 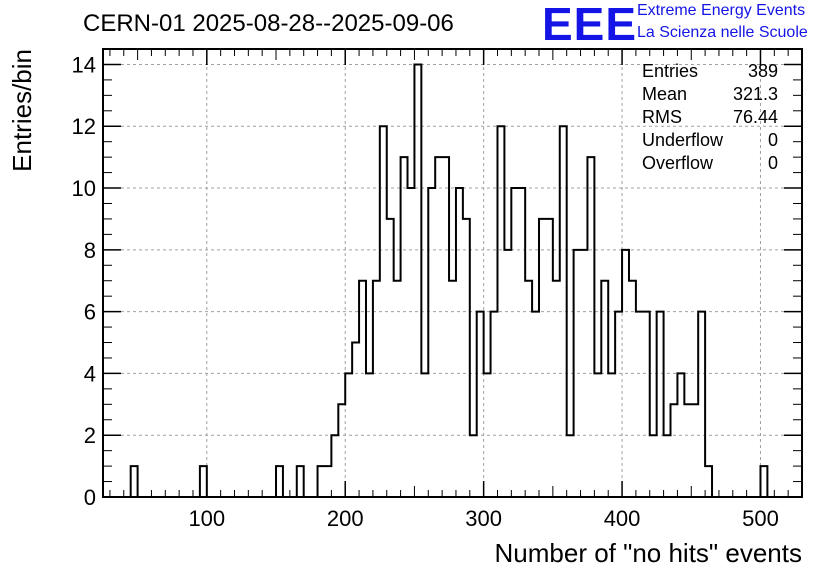 What do you see at coordinates (622, 518) in the screenshot?
I see `x-tick-label: 400` at bounding box center [622, 518].